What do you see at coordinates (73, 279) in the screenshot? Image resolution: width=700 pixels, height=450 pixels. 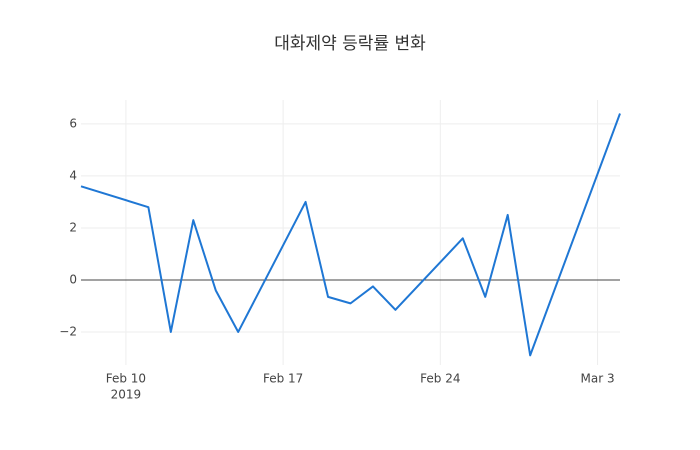 I see `y-tick-label: 0` at bounding box center [73, 279].